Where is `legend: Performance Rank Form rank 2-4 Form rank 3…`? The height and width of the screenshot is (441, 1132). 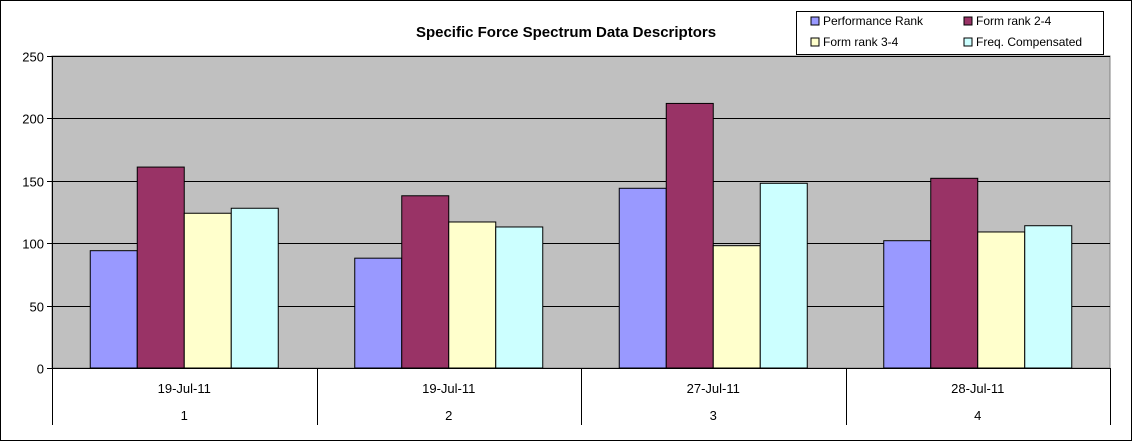 legend: Performance Rank Form rank 2-4 Form rank 3… is located at coordinates (950, 33).